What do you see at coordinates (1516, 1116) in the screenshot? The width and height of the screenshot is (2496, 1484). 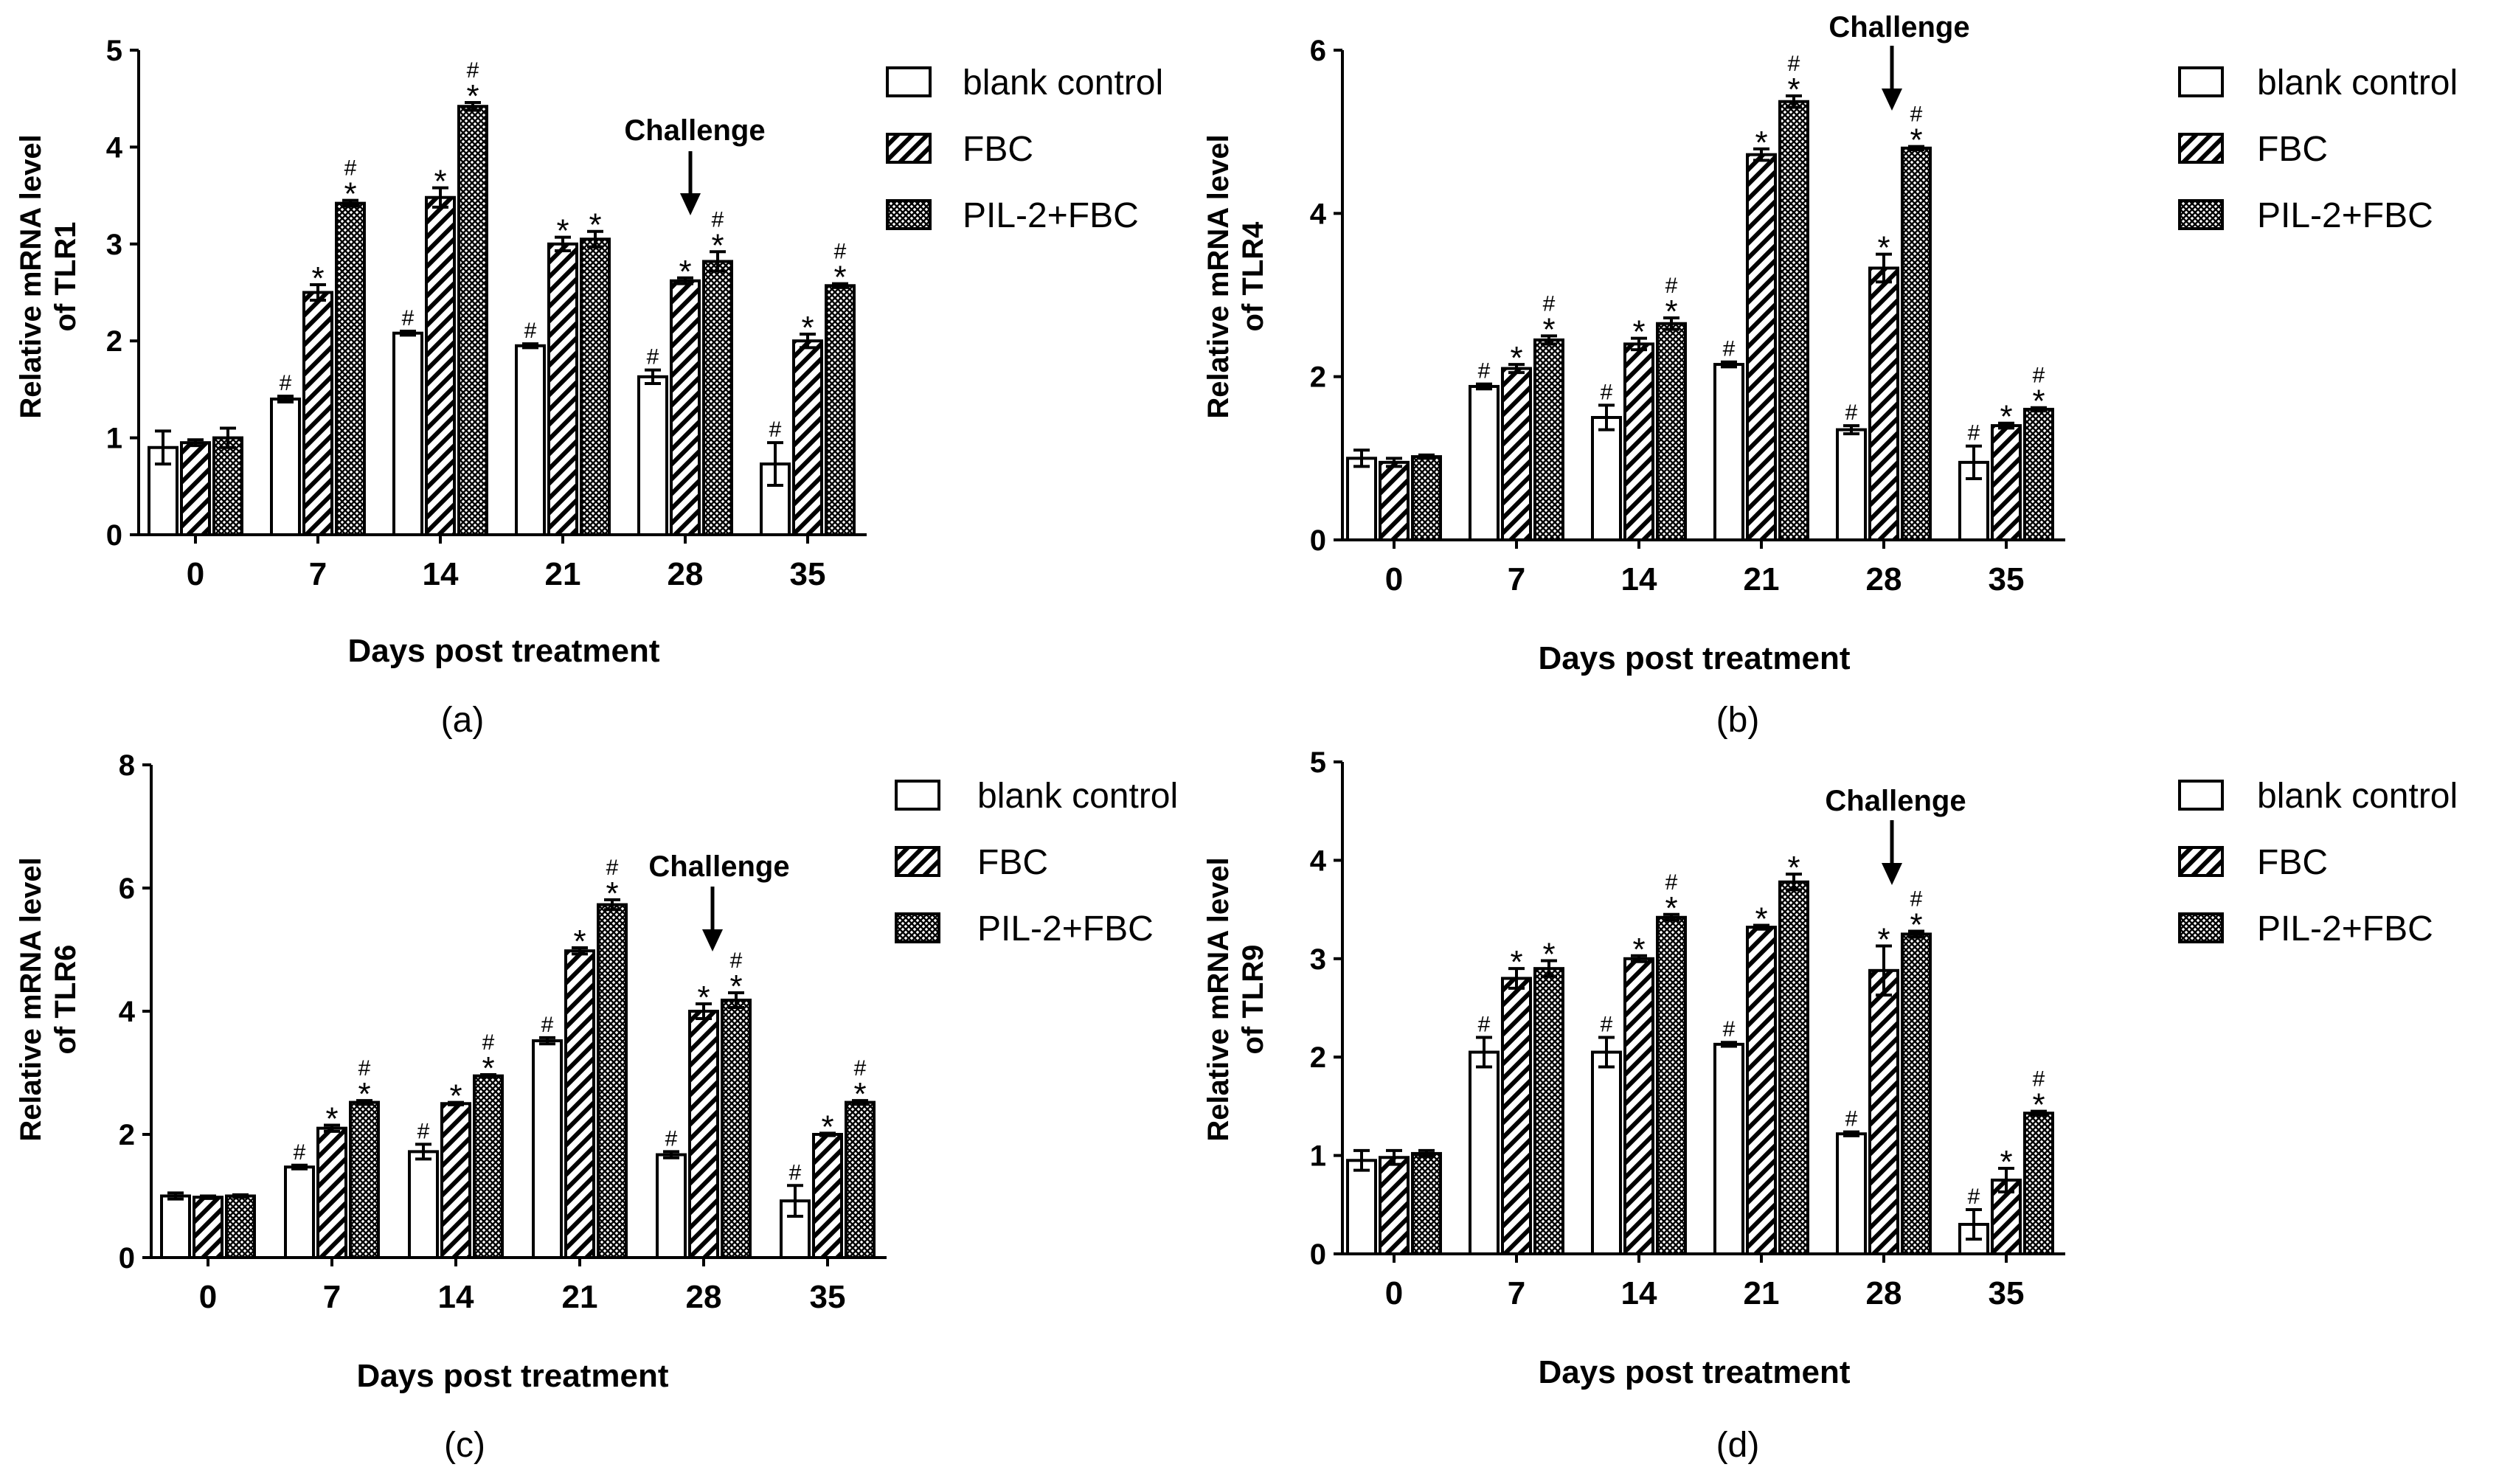 I see `bar-fbc-day7-d` at bounding box center [1516, 1116].